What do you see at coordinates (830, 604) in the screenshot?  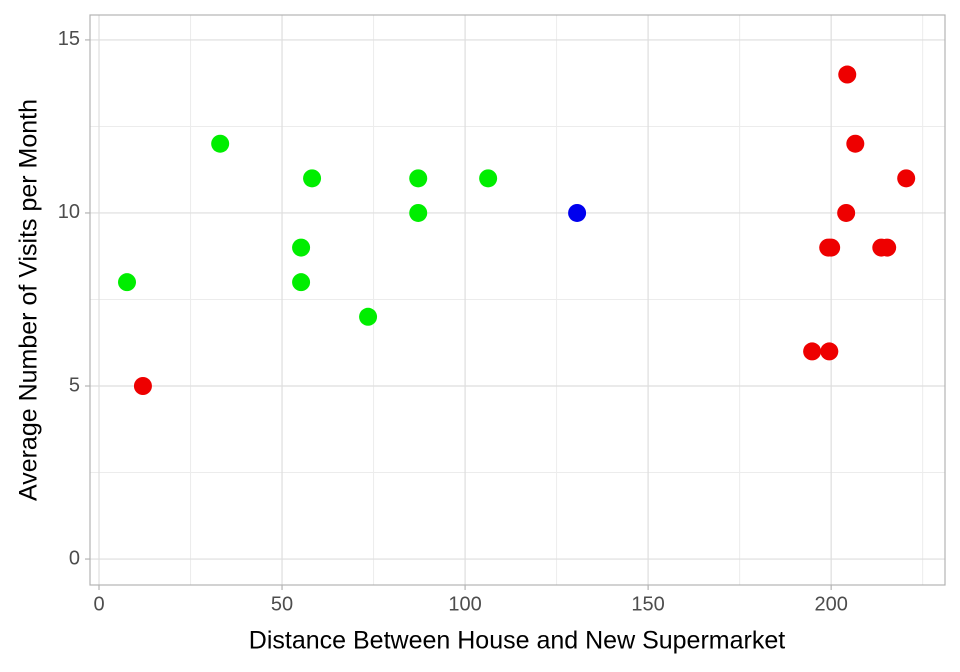 I see `x-tick-label: 200` at bounding box center [830, 604].